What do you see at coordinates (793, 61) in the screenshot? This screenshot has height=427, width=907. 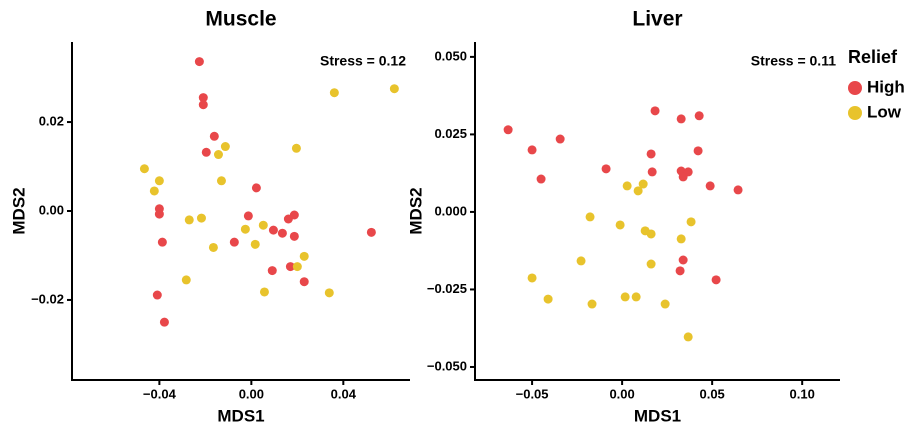 I see `annotation: Stress = 0.11` at bounding box center [793, 61].